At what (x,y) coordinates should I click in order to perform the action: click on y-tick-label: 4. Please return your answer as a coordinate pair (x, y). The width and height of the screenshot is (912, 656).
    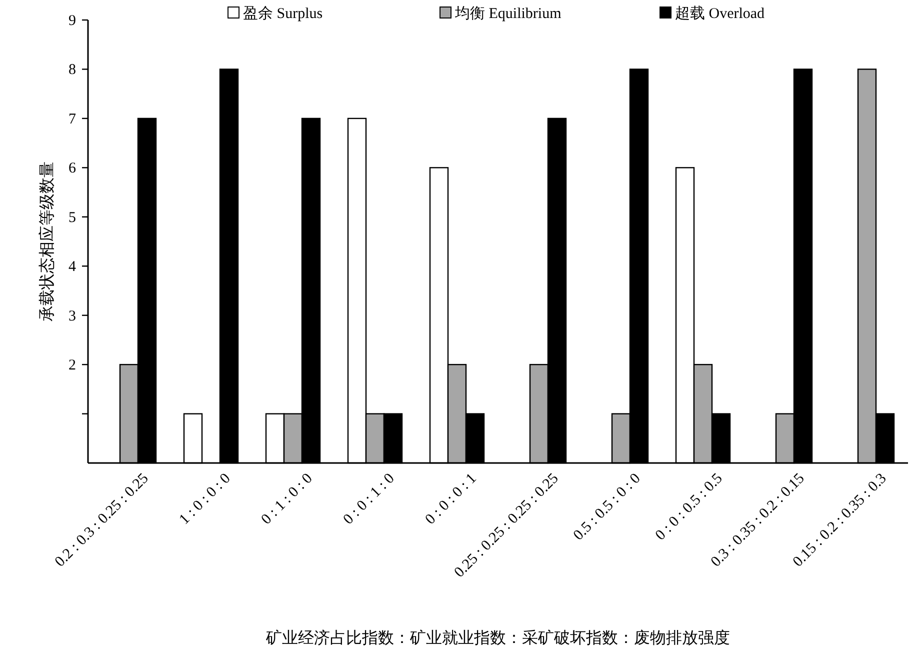
    Looking at the image, I should click on (72, 267).